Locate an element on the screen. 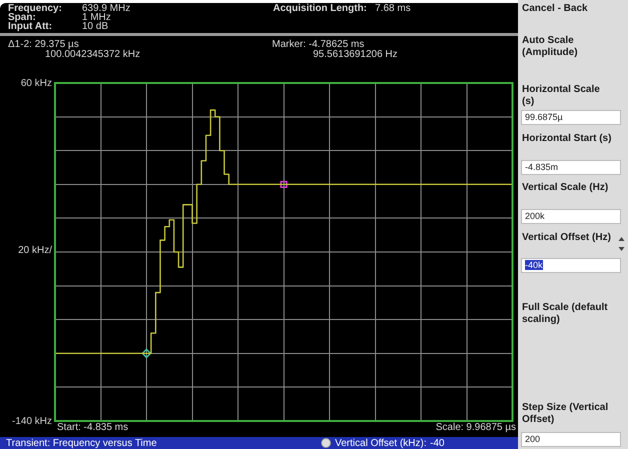 The image size is (628, 449). text: Acquisition Length: is located at coordinates (320, 8).